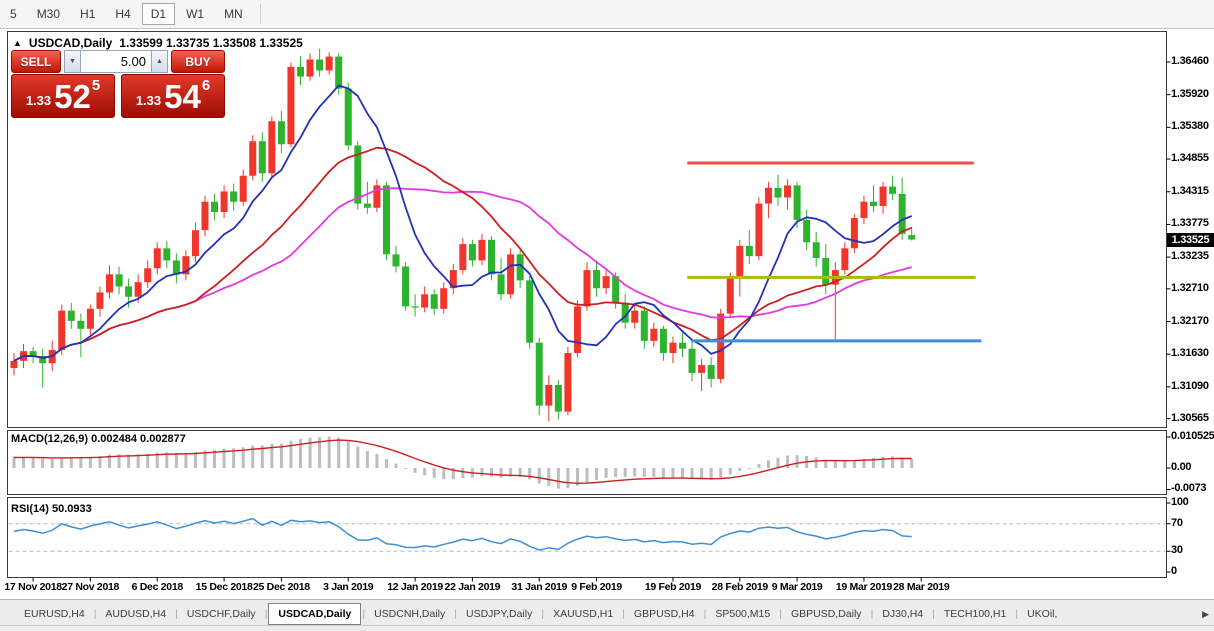 This screenshot has height=631, width=1214. I want to click on buy-price-box: 1.33 54 6, so click(173, 96).